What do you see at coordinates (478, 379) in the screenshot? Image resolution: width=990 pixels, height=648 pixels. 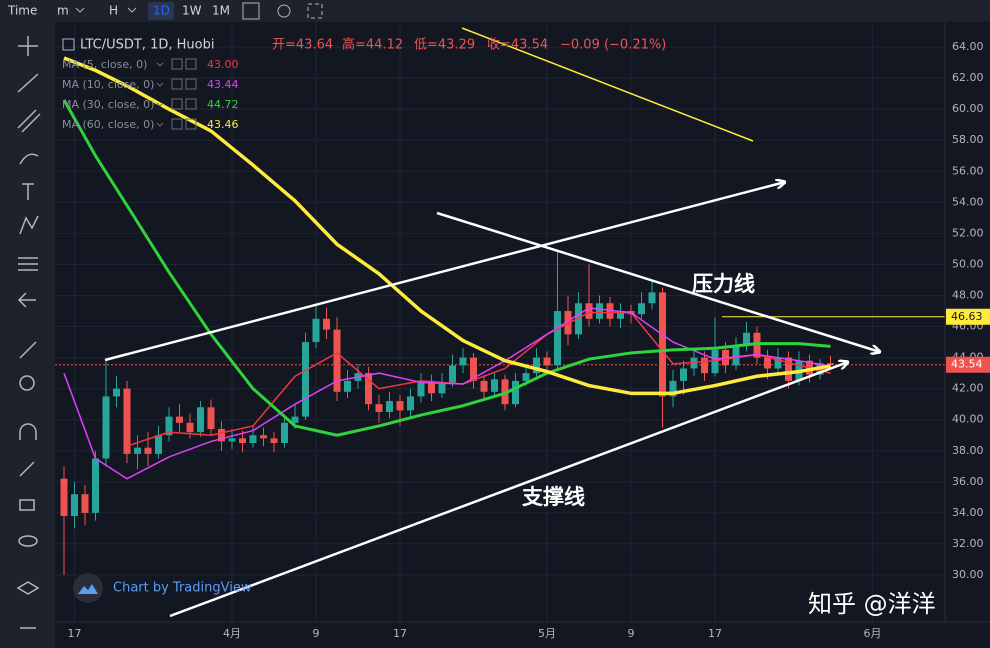 I see `ma-line` at bounding box center [478, 379].